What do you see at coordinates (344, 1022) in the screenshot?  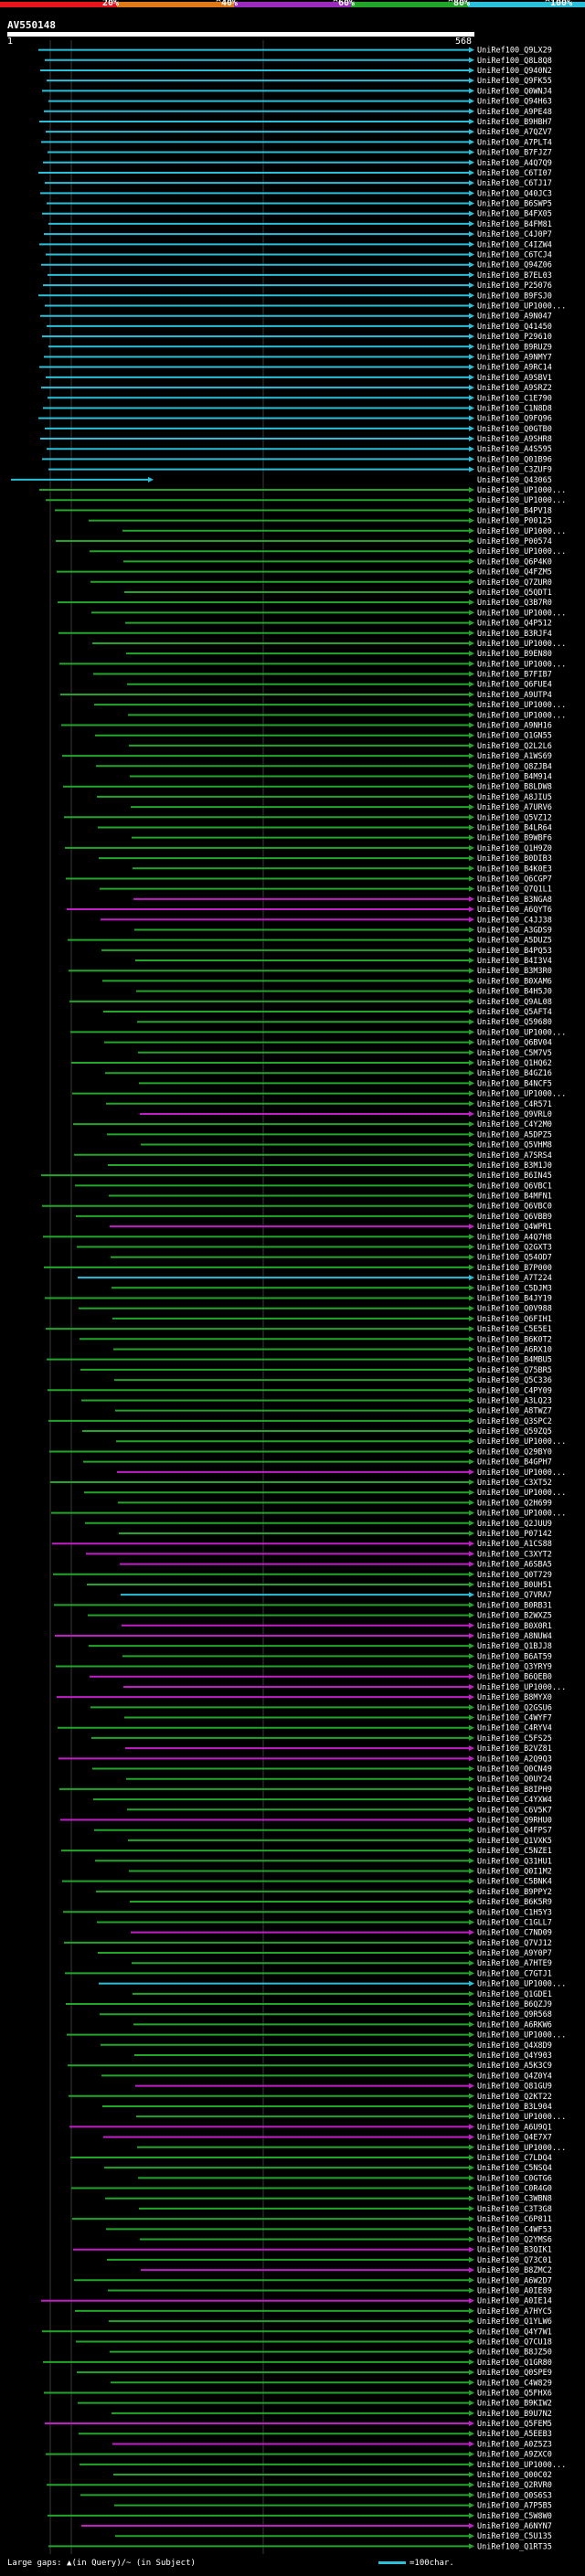 I see `hit-row: UniRef100_Q59680` at bounding box center [344, 1022].